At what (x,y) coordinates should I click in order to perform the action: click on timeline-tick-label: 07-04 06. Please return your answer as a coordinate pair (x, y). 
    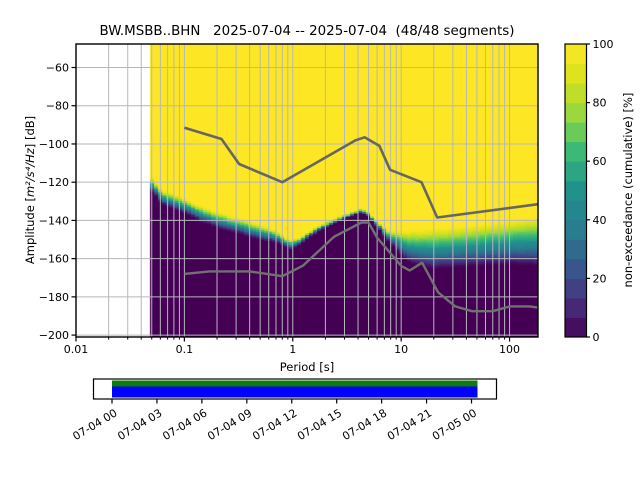
    Looking at the image, I should click on (184, 424).